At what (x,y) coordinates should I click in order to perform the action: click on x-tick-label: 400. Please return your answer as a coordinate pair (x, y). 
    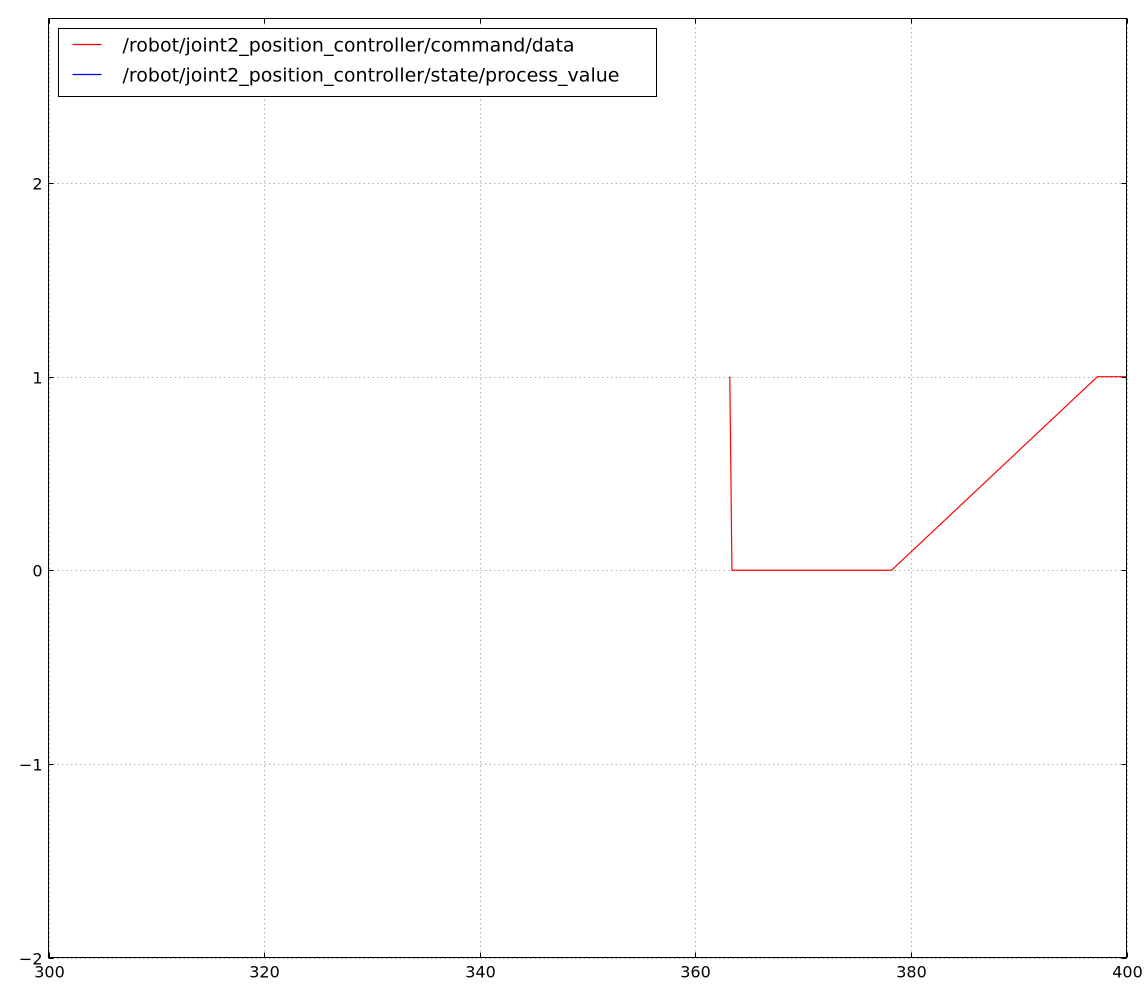
    Looking at the image, I should click on (1127, 972).